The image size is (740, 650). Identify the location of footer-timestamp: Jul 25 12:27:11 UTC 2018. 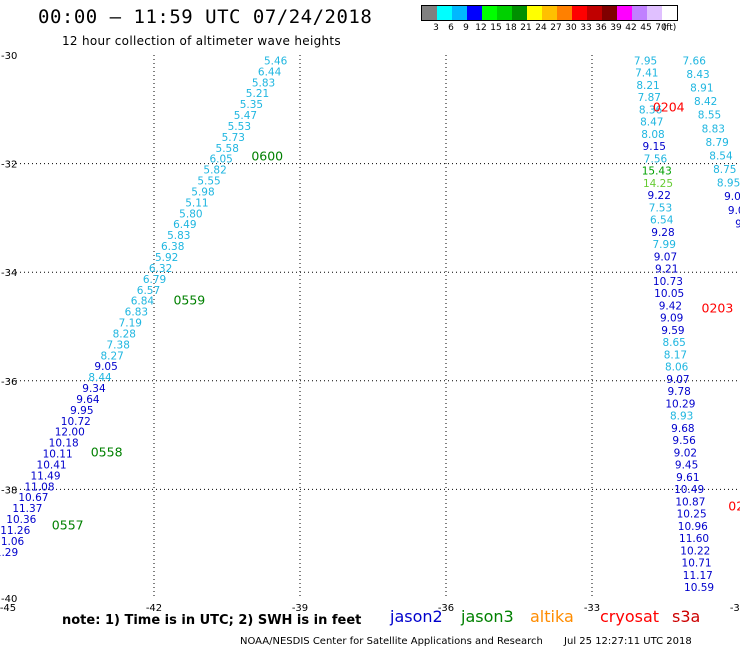
(628, 641).